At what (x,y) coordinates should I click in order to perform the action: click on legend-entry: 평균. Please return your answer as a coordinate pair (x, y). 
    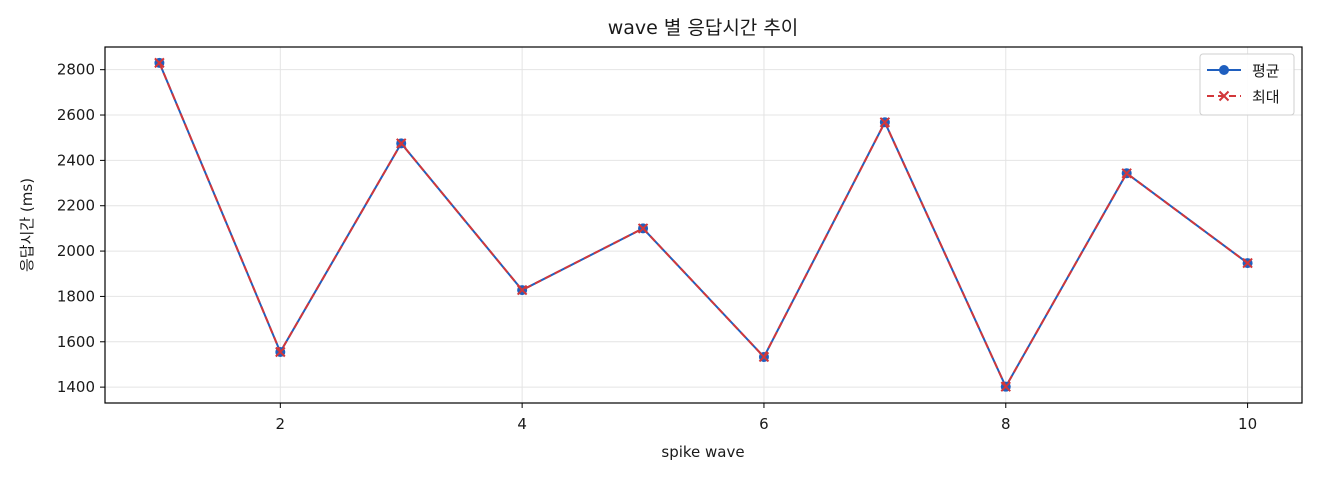
    Looking at the image, I should click on (1243, 71).